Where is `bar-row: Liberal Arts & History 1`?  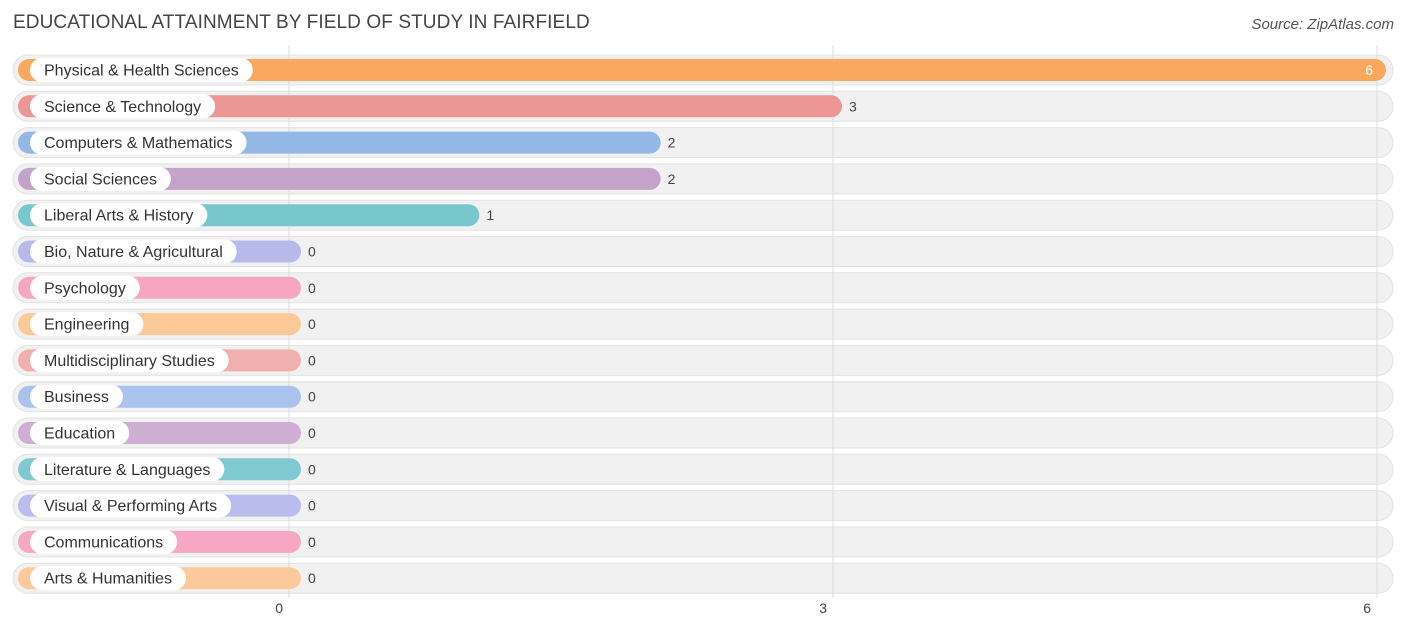 bar-row: Liberal Arts & History 1 is located at coordinates (256, 215).